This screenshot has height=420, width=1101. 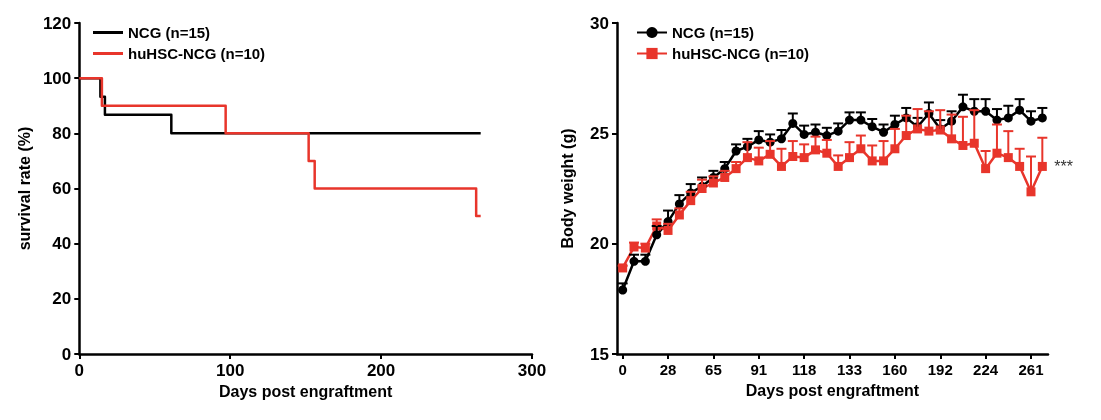 I want to click on y-axis-title: Body weight (g), so click(x=567, y=188).